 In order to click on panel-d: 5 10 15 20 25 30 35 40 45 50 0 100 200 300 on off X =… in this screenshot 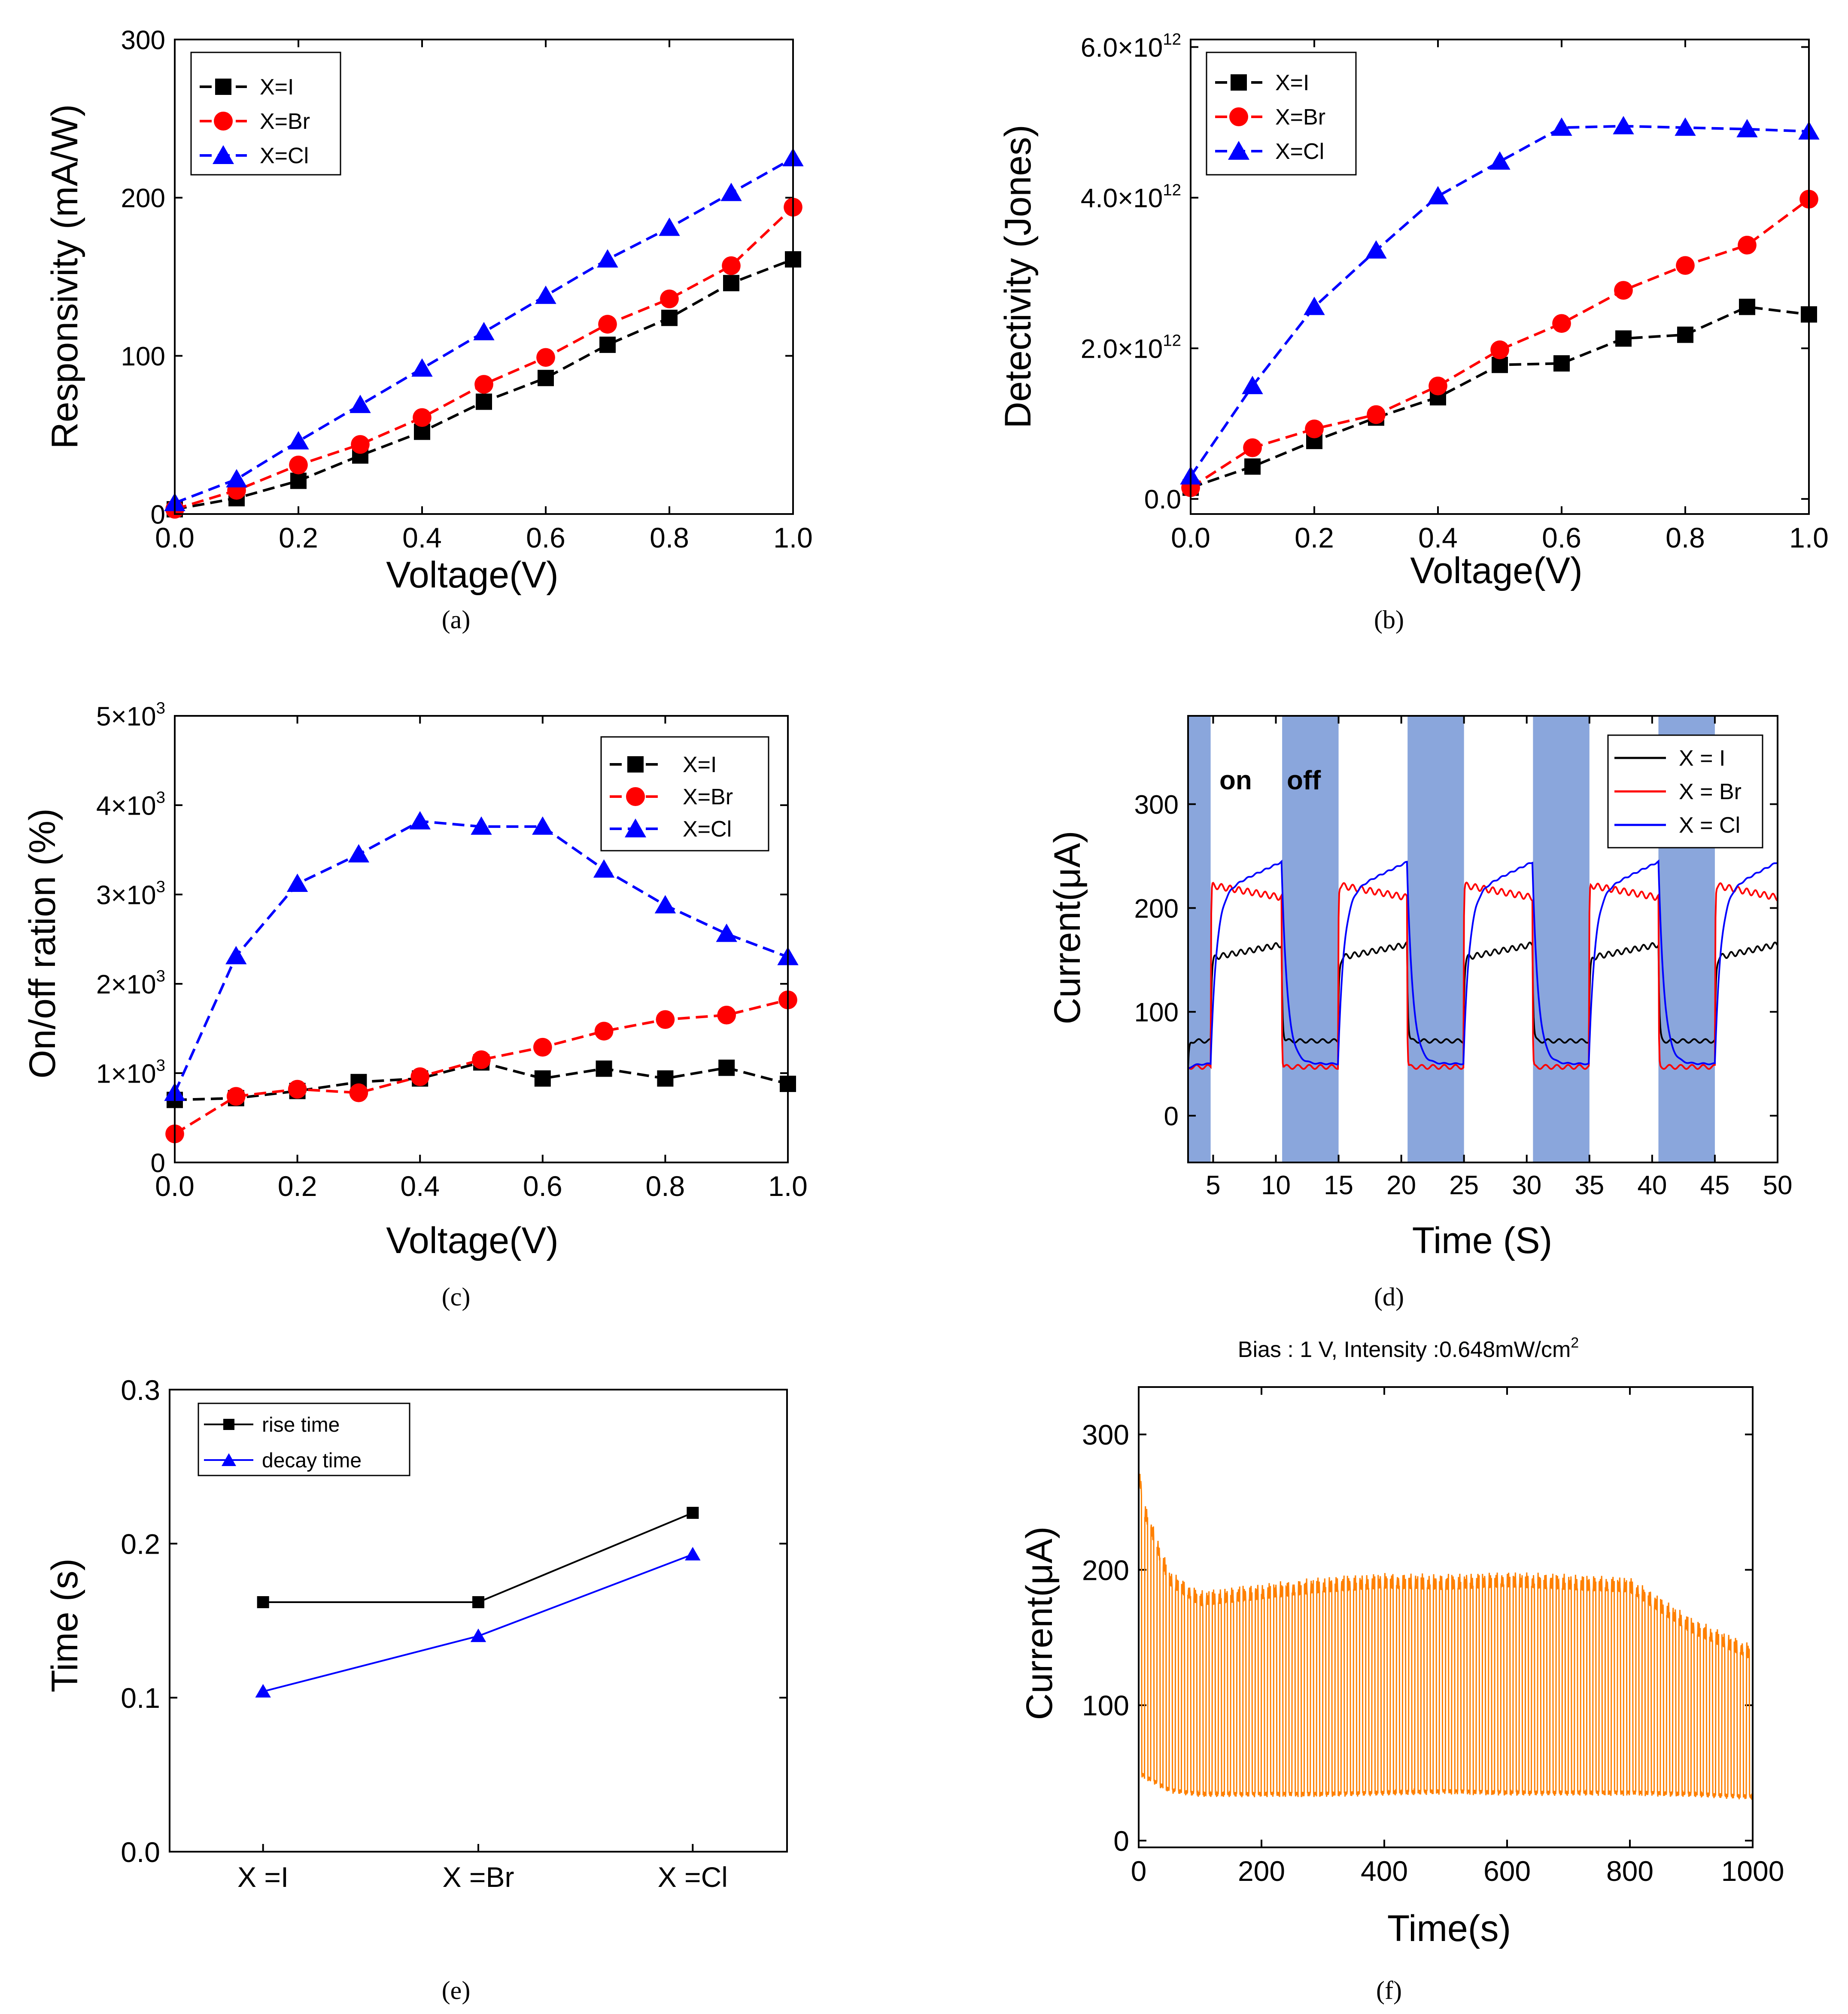, I will do `click(1420, 1013)`.